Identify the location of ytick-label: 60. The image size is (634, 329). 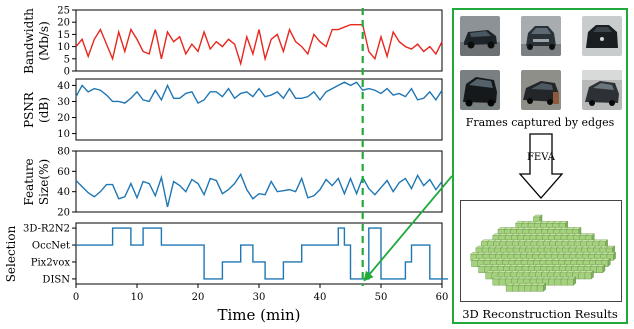
(63, 172).